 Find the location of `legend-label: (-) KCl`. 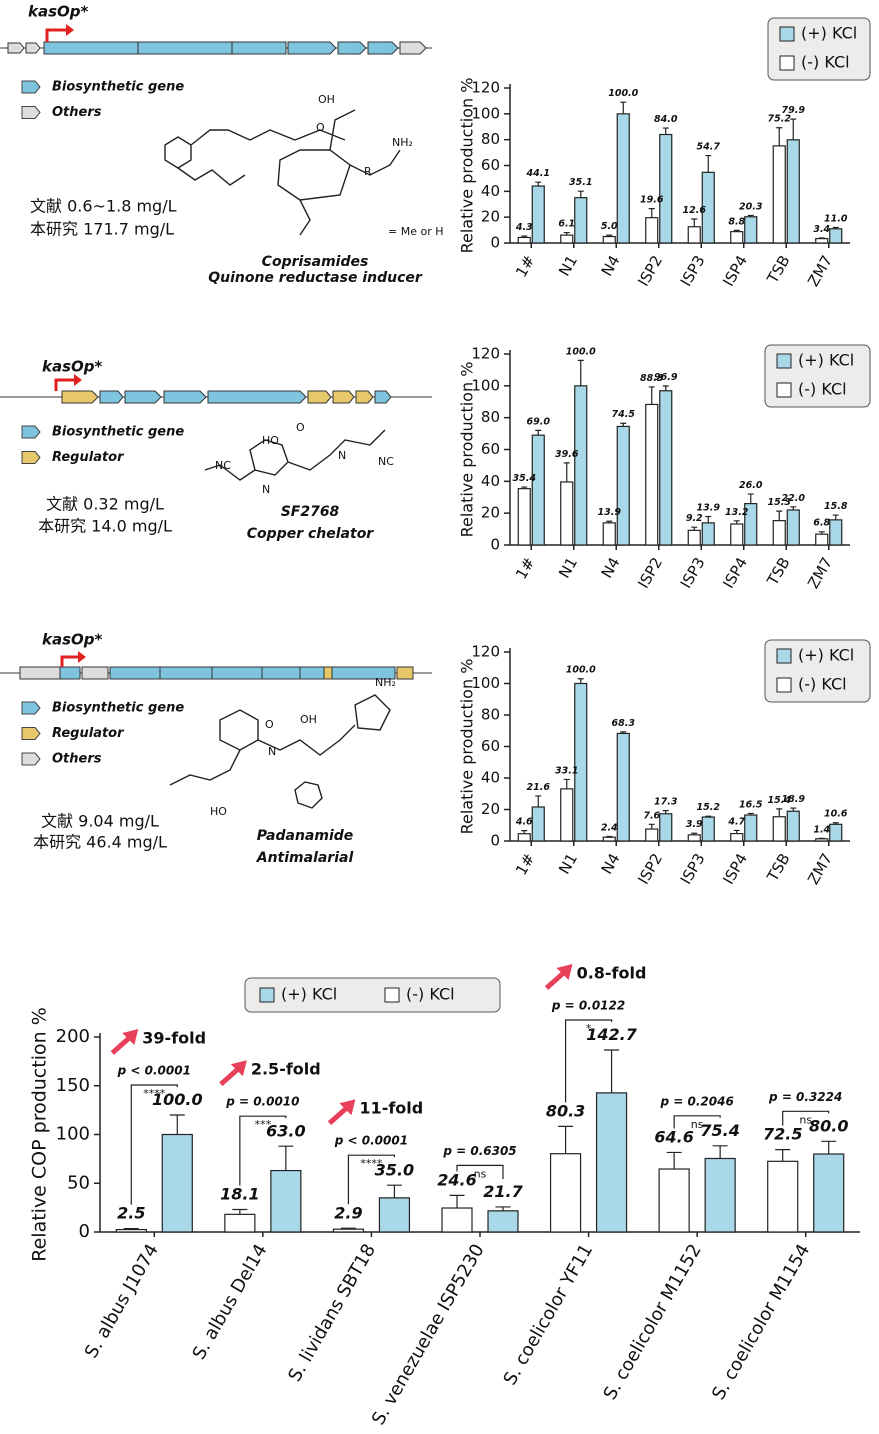

legend-label: (-) KCl is located at coordinates (825, 62).